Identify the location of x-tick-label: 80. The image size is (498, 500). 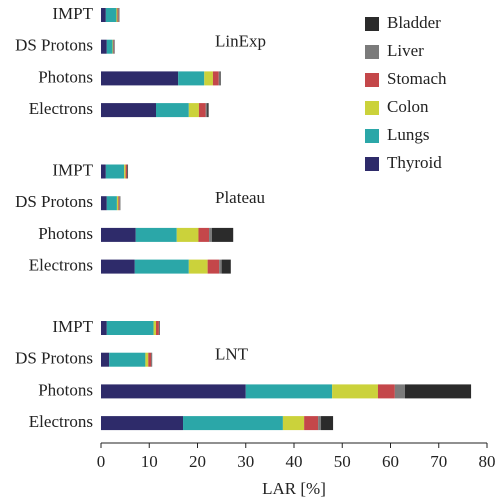
(487, 461).